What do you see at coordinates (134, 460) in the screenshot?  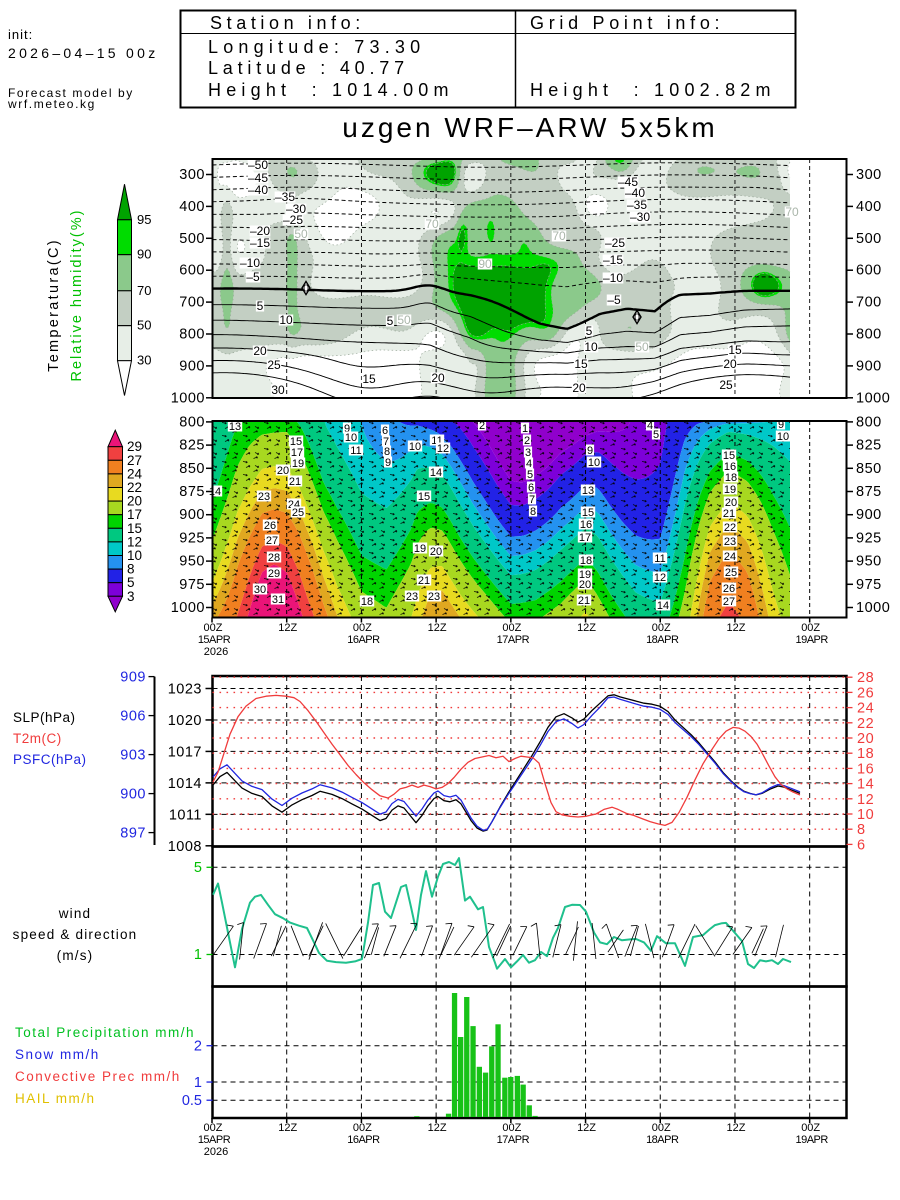 I see `svg-text: 27` at bounding box center [134, 460].